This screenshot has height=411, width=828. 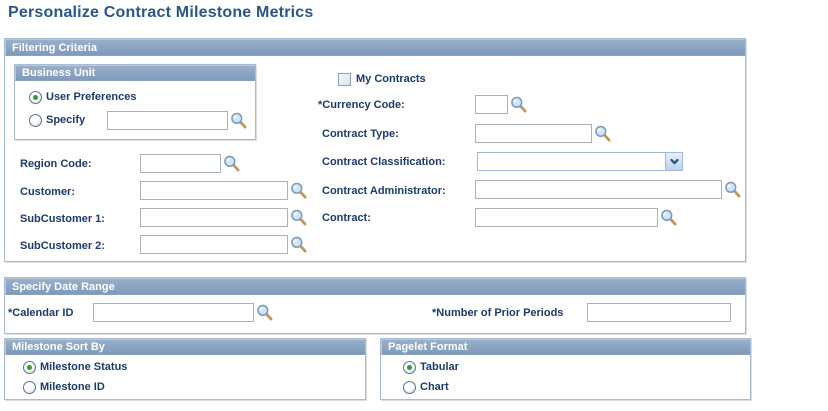 What do you see at coordinates (566, 217) in the screenshot?
I see `contract-input` at bounding box center [566, 217].